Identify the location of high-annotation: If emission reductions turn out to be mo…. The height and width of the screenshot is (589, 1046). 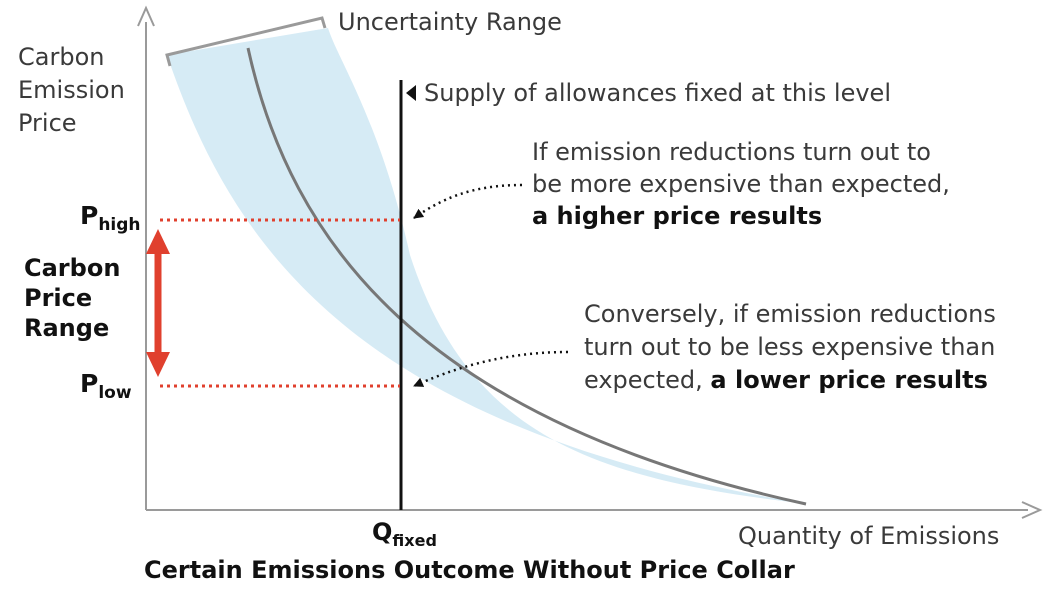
(745, 184).